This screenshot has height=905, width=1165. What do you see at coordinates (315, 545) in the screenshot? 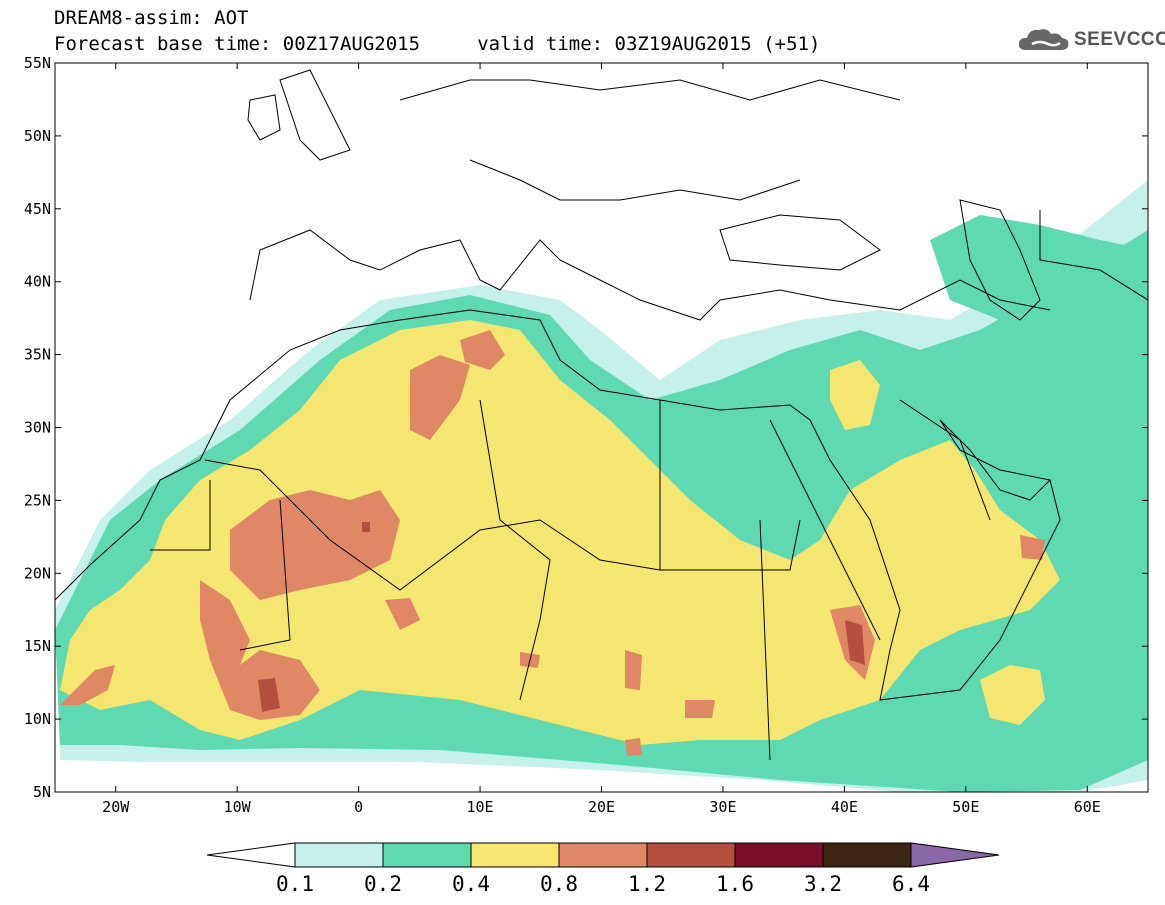
I see `aot-band-0.8c` at bounding box center [315, 545].